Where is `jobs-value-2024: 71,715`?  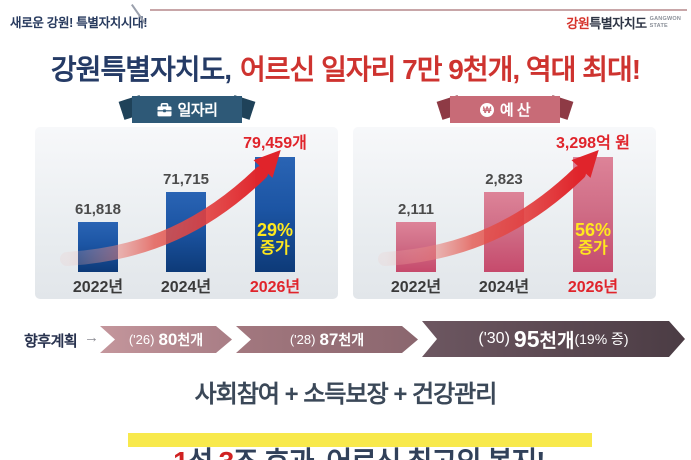 jobs-value-2024: 71,715 is located at coordinates (186, 179).